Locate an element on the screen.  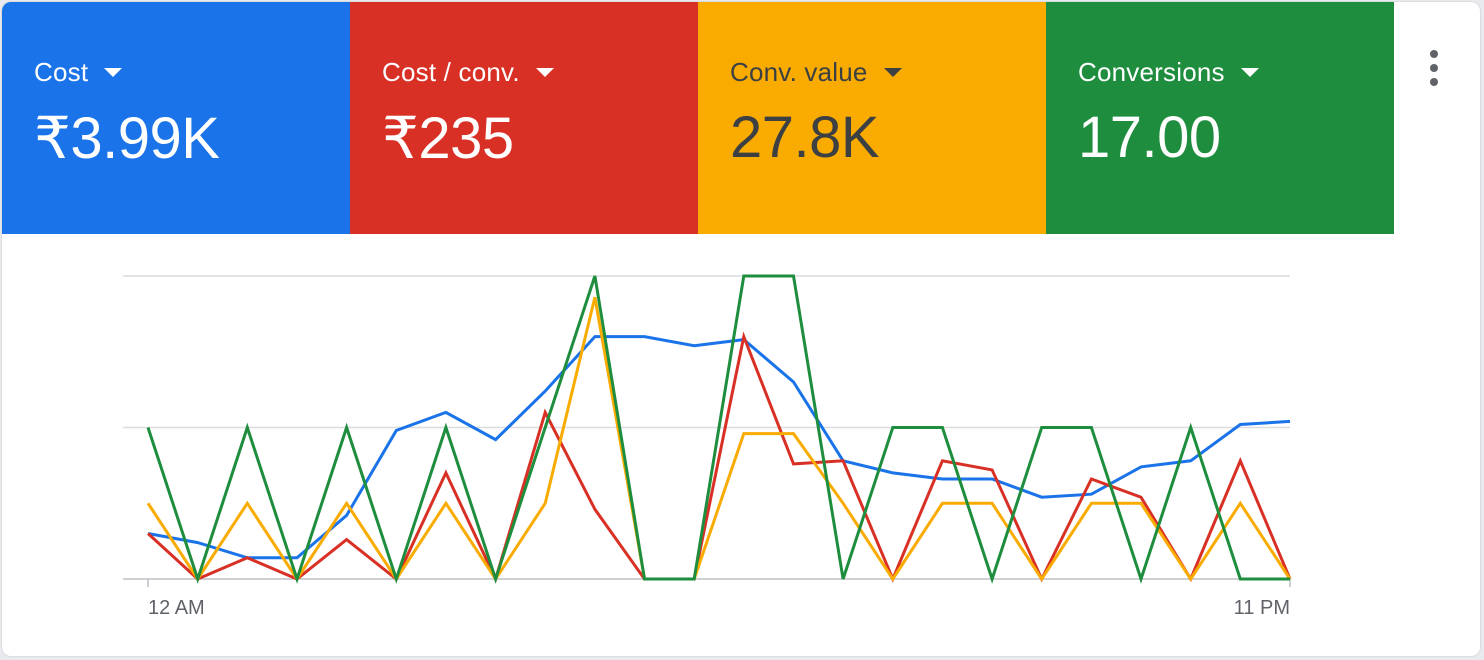
metric-tile-cost: Cost ₹3.99K is located at coordinates (176, 118).